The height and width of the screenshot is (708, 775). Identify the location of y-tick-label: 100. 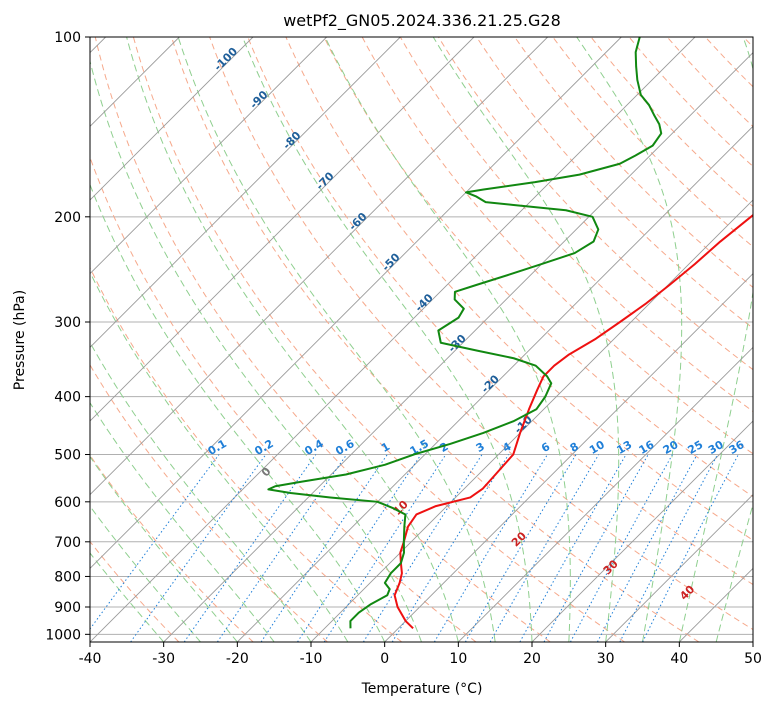
(67, 38).